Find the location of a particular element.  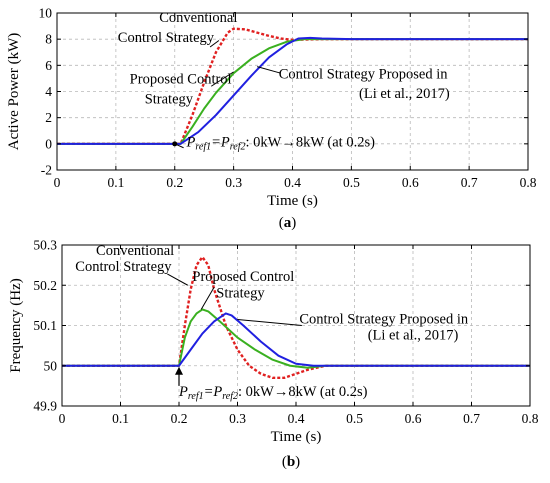

y-tick-label: 10 is located at coordinates (46, 13).